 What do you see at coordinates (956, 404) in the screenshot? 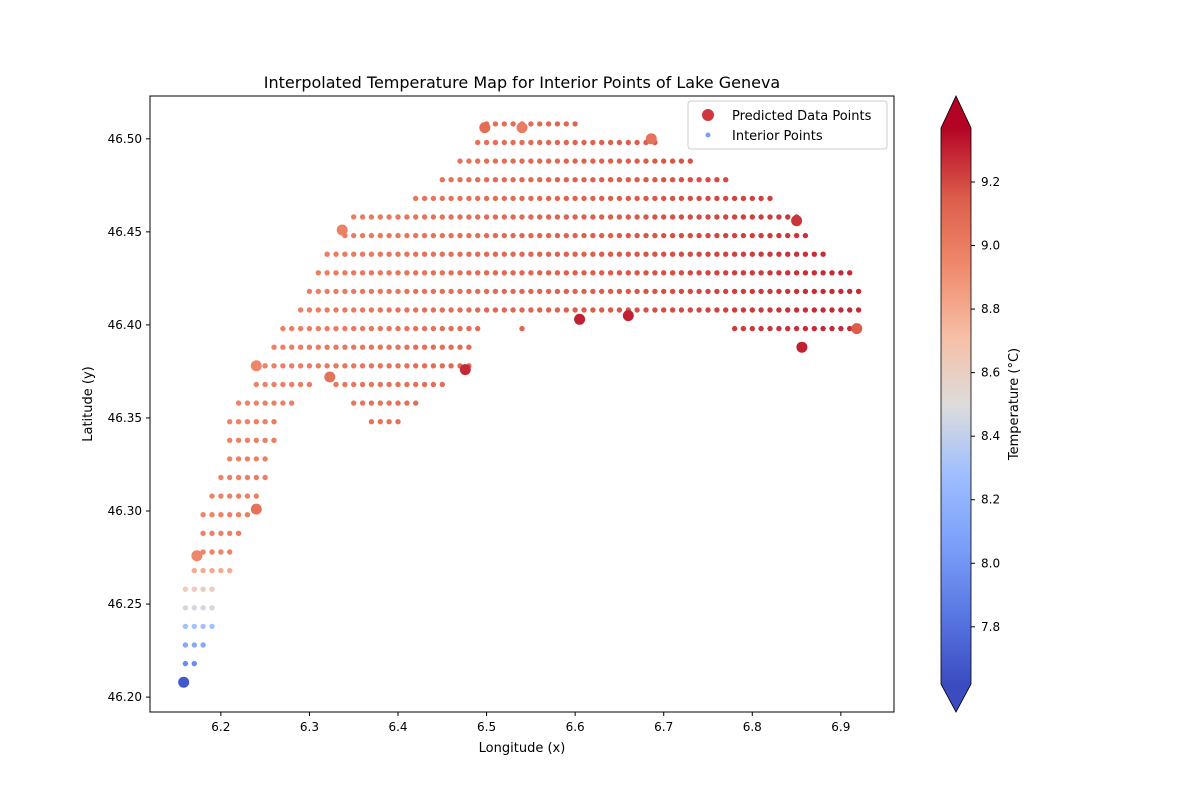
I see `colorbar-outline` at bounding box center [956, 404].